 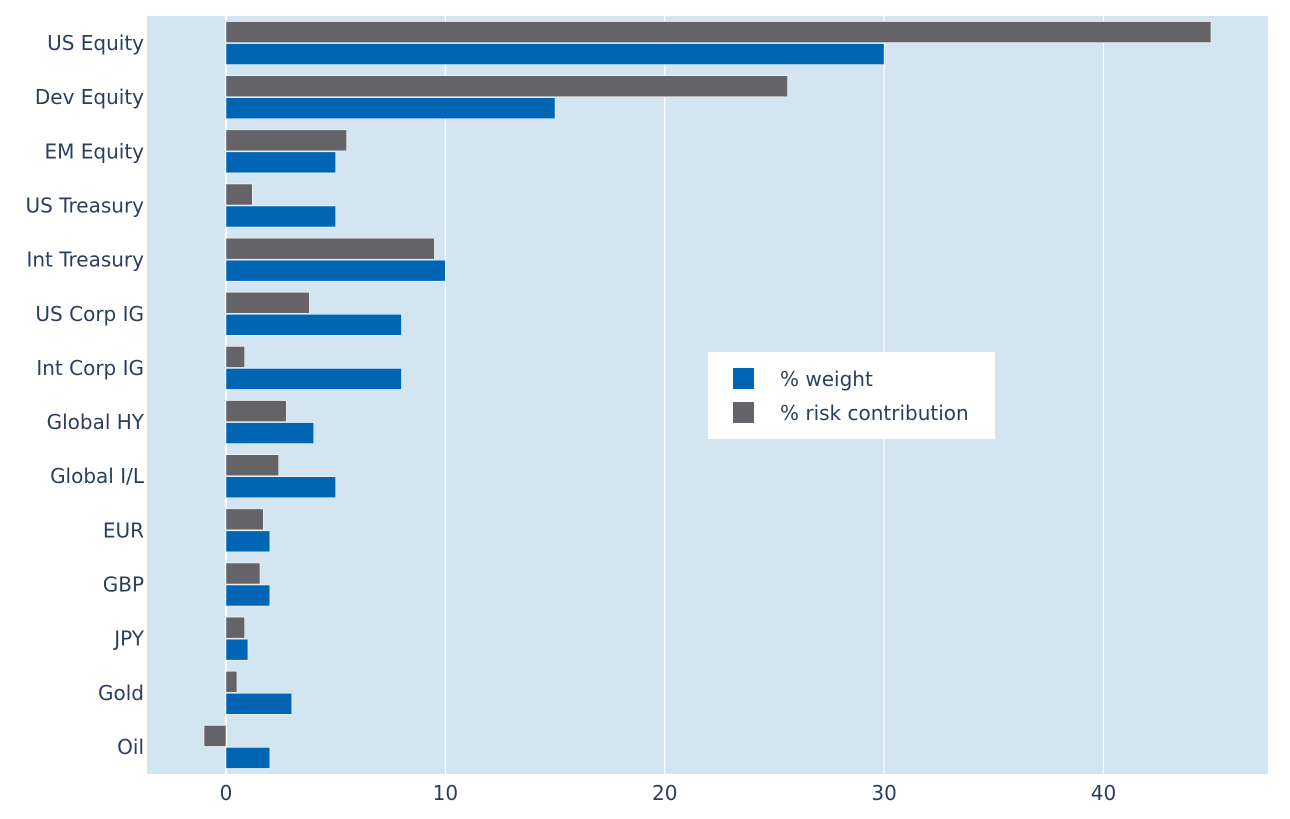 I want to click on y-tick-label-global-i-l: Global I/L, so click(x=97, y=476).